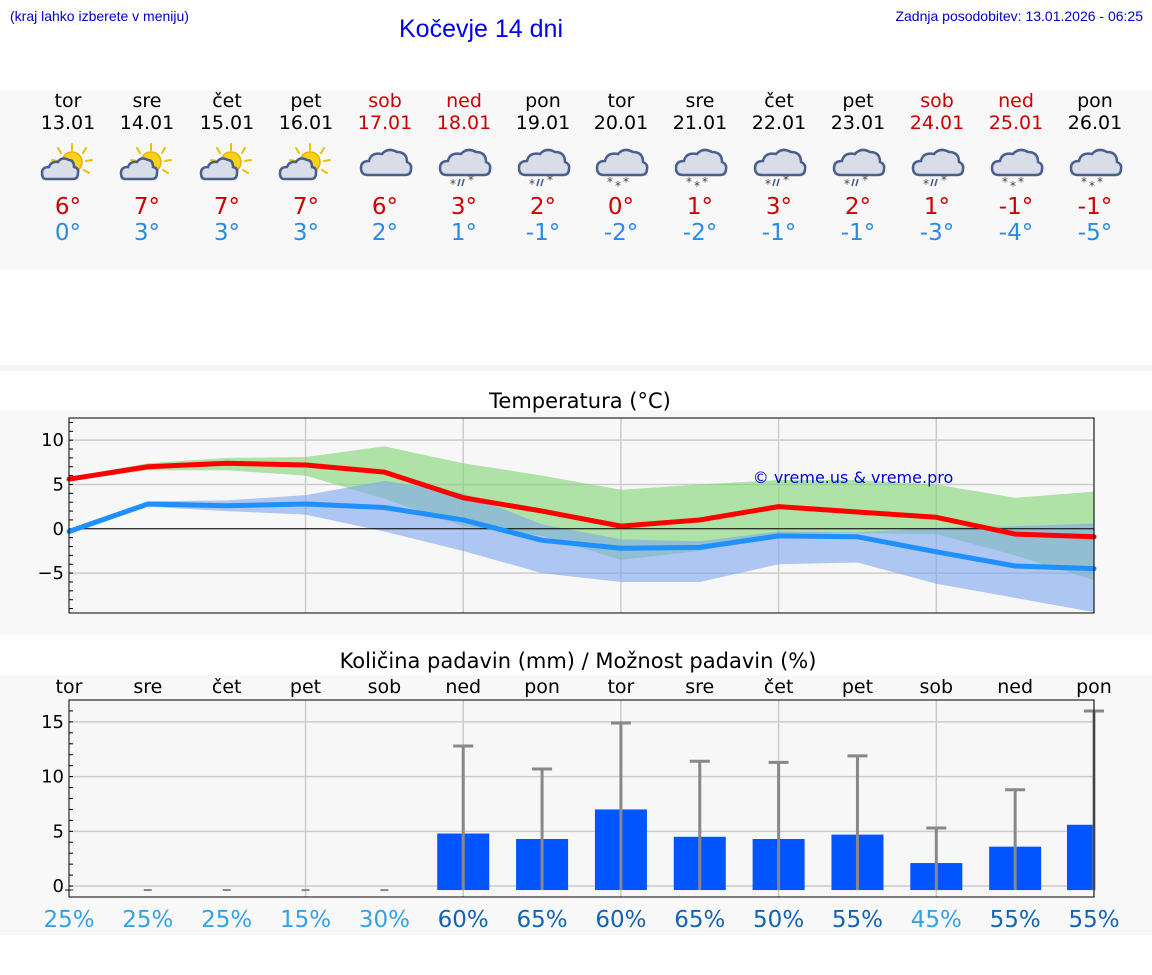  I want to click on forecast-day: tor 13.01 6° 0°, so click(68, 168).